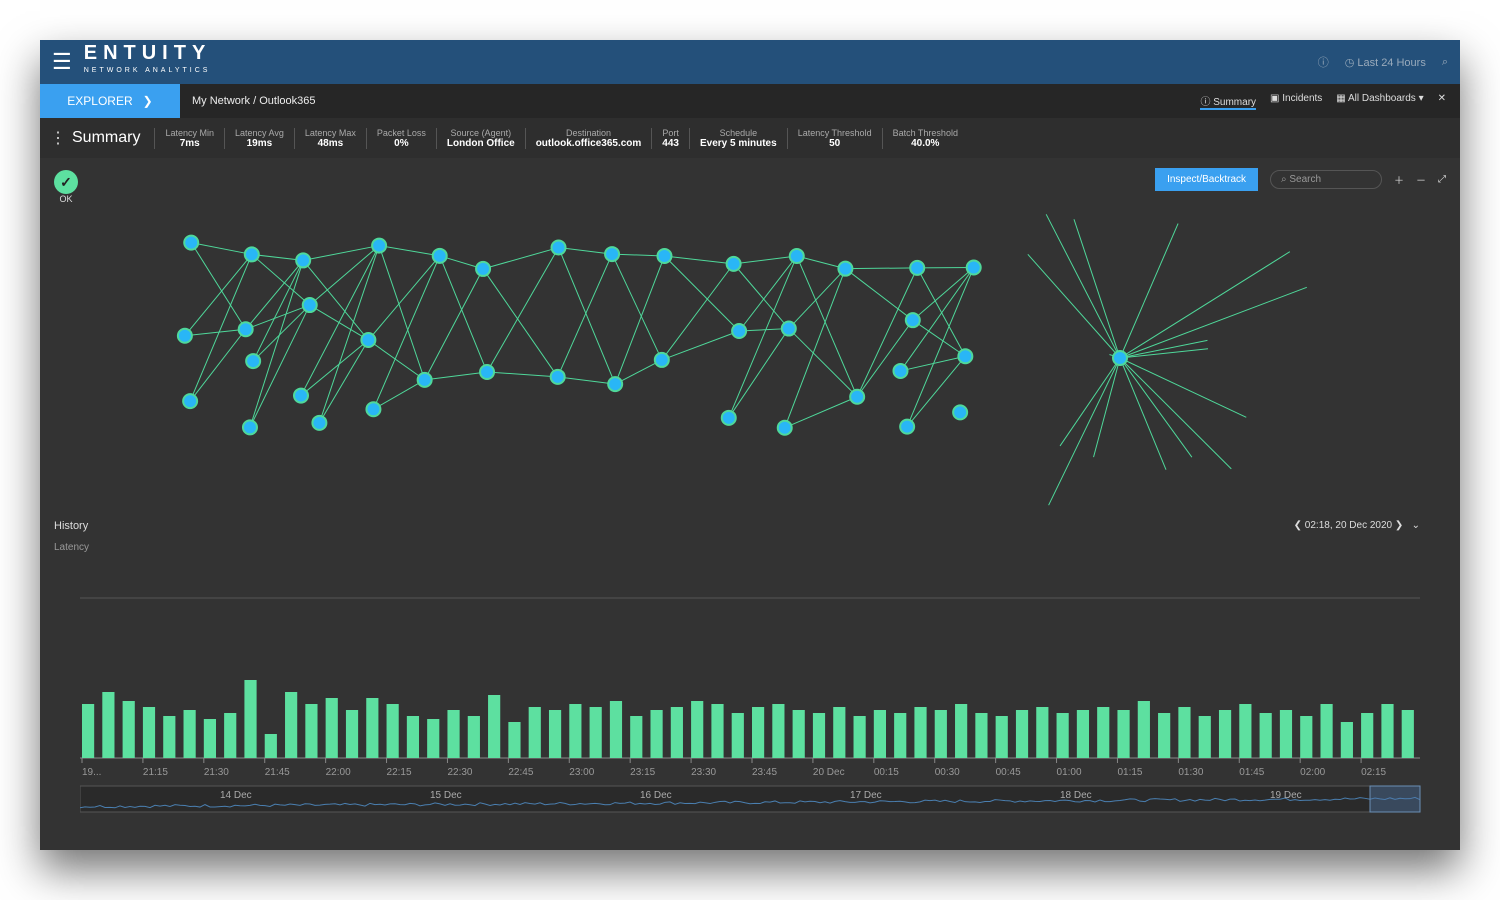  What do you see at coordinates (1228, 101) in the screenshot?
I see `tab-summary: ⓘ Summary` at bounding box center [1228, 101].